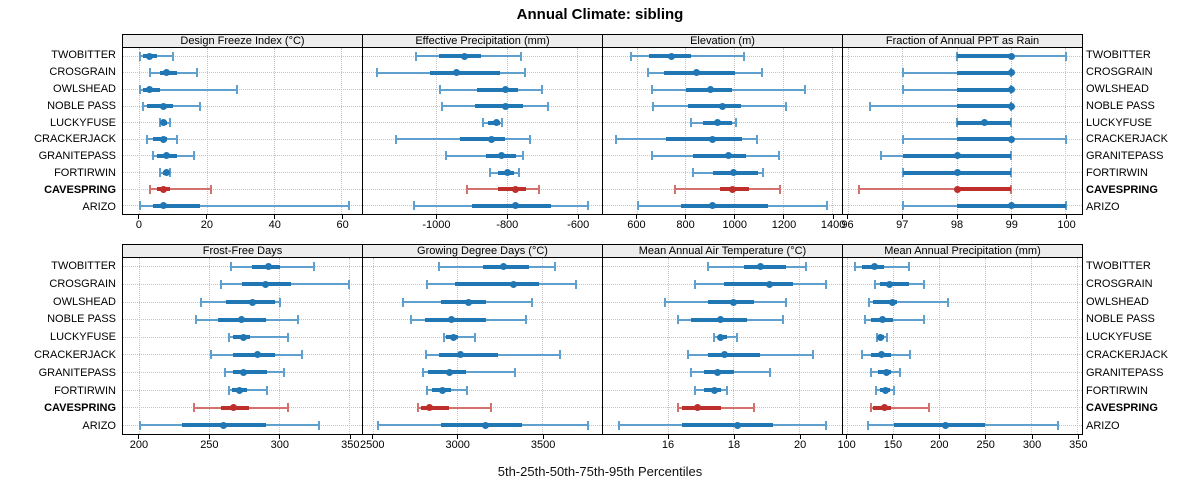  Describe the element at coordinates (77, 156) in the screenshot. I see `site-label: GRANITEPASS` at that location.